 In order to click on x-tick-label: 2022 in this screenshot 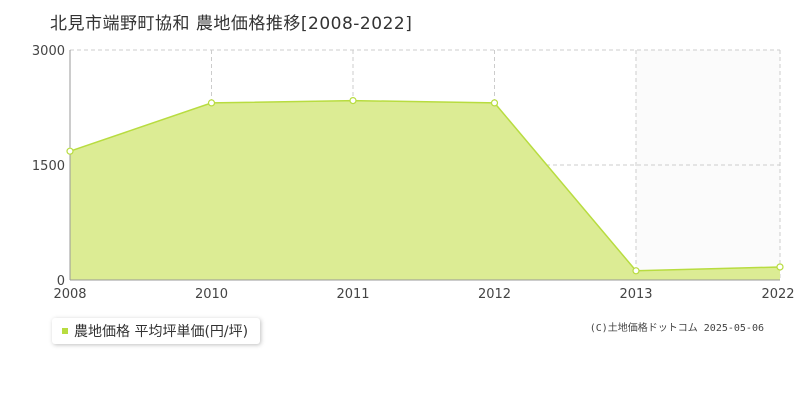, I will do `click(777, 294)`.